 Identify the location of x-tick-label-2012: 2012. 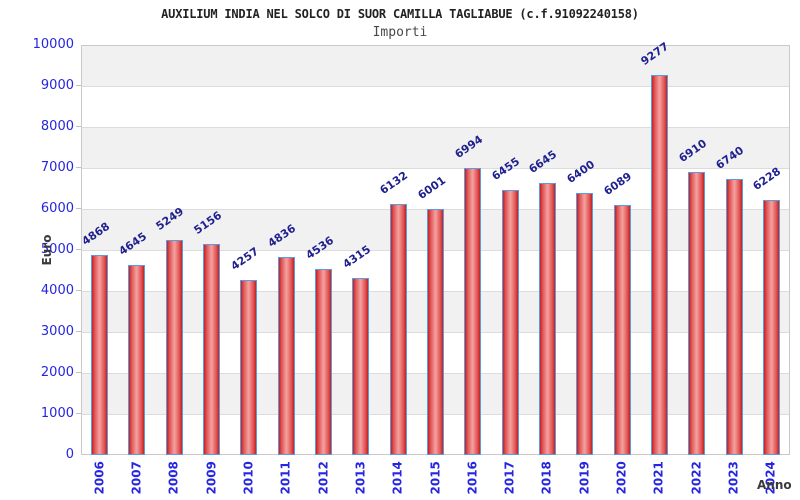
(323, 478).